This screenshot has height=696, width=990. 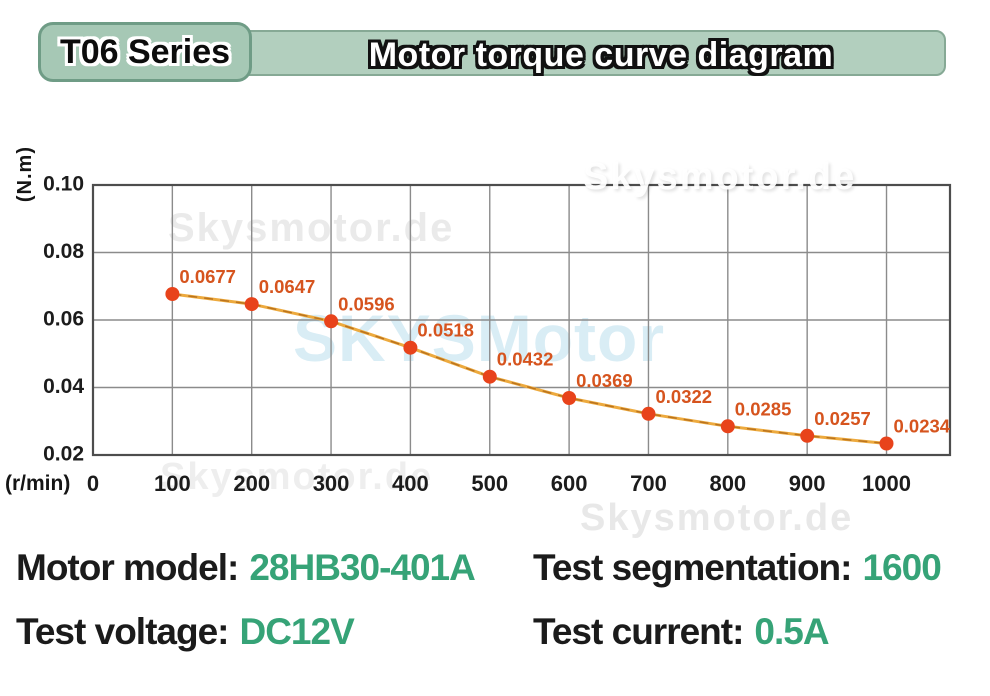 What do you see at coordinates (648, 483) in the screenshot?
I see `svg-text: 700` at bounding box center [648, 483].